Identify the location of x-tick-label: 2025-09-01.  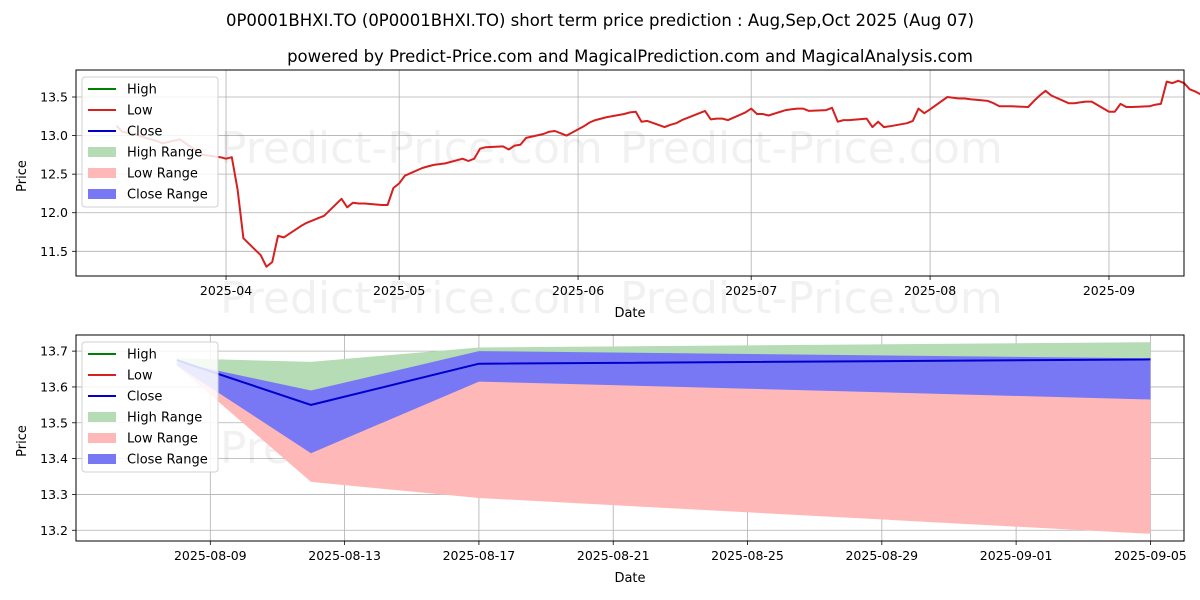
(1016, 555).